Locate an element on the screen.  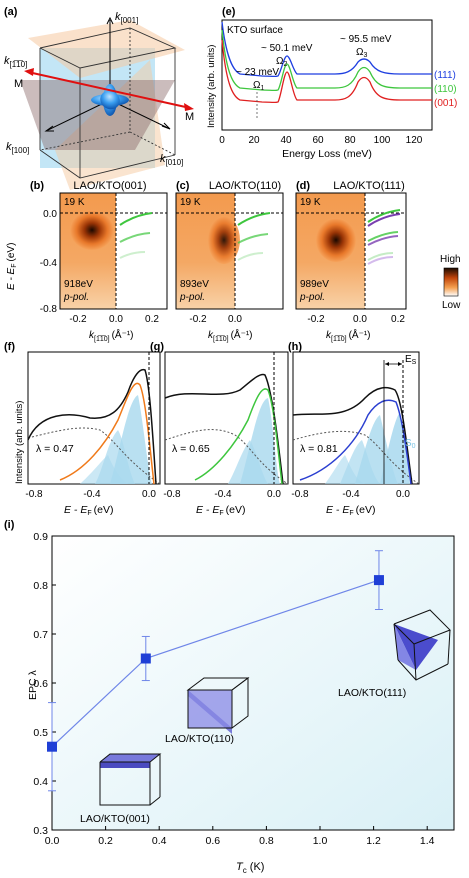
temp-c: 19 K is located at coordinates (190, 202).